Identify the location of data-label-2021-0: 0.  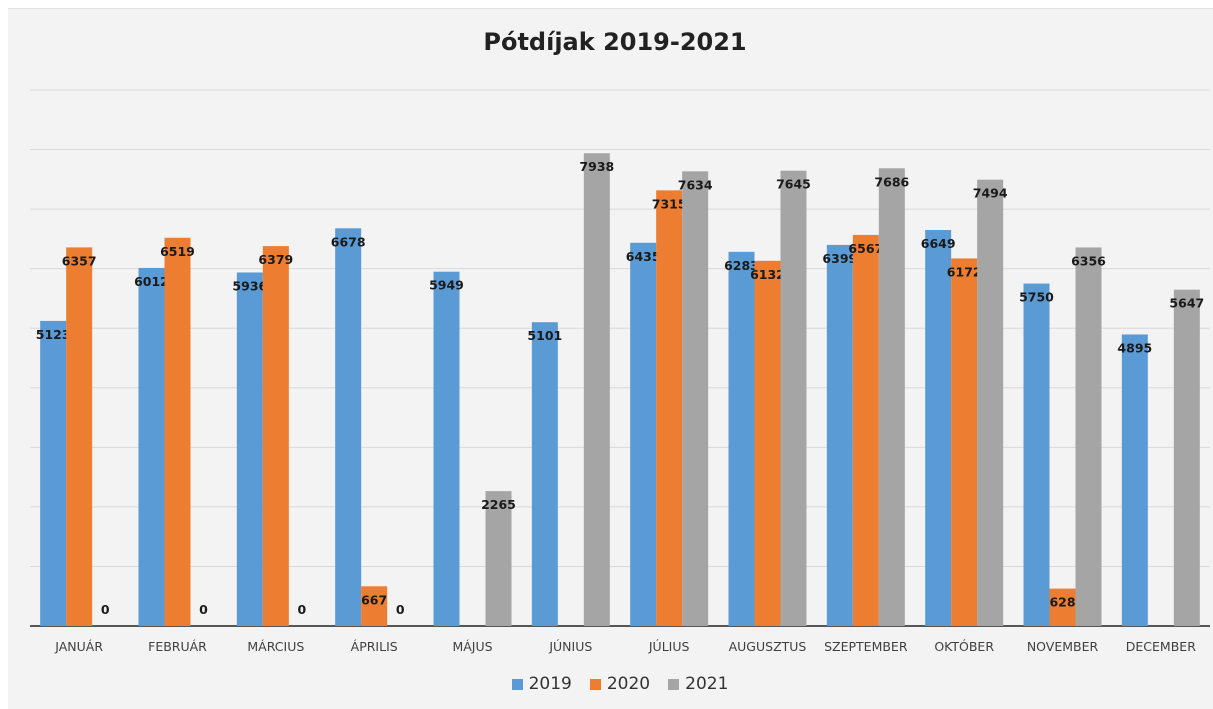
(105, 609).